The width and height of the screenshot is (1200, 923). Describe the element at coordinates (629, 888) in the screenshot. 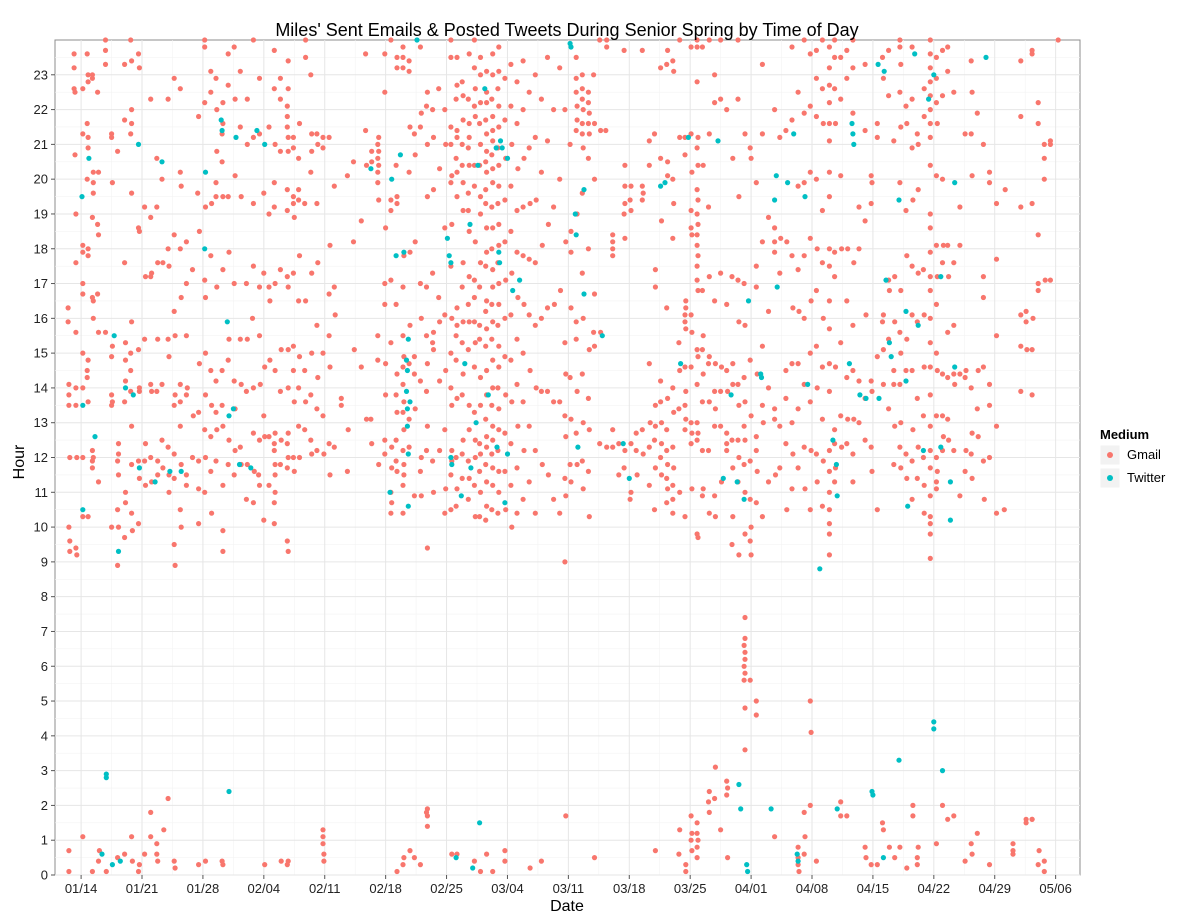

I see `x-tick-label: 03/18` at that location.